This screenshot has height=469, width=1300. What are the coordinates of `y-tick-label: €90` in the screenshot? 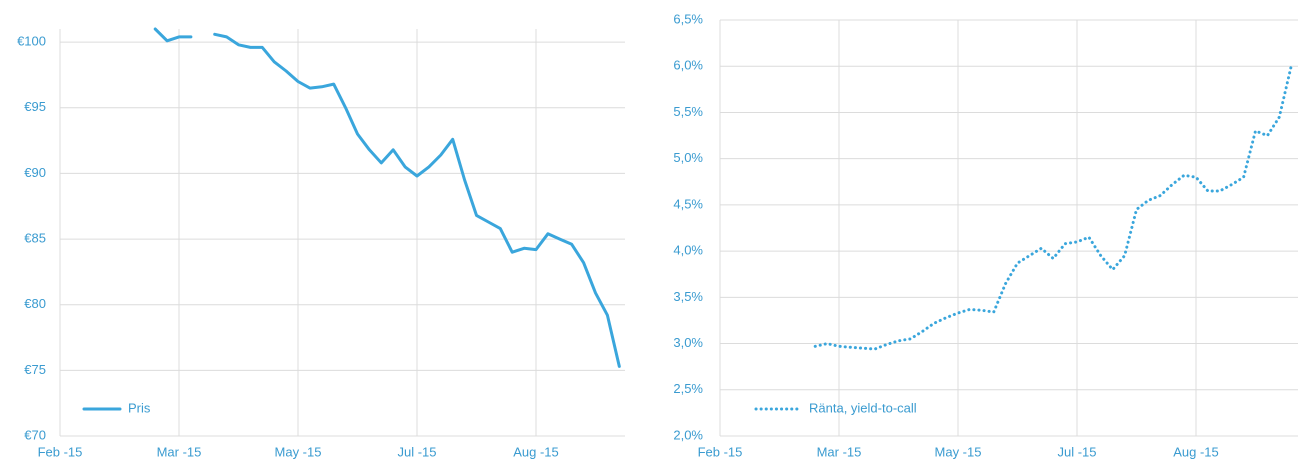 It's located at (35, 172).